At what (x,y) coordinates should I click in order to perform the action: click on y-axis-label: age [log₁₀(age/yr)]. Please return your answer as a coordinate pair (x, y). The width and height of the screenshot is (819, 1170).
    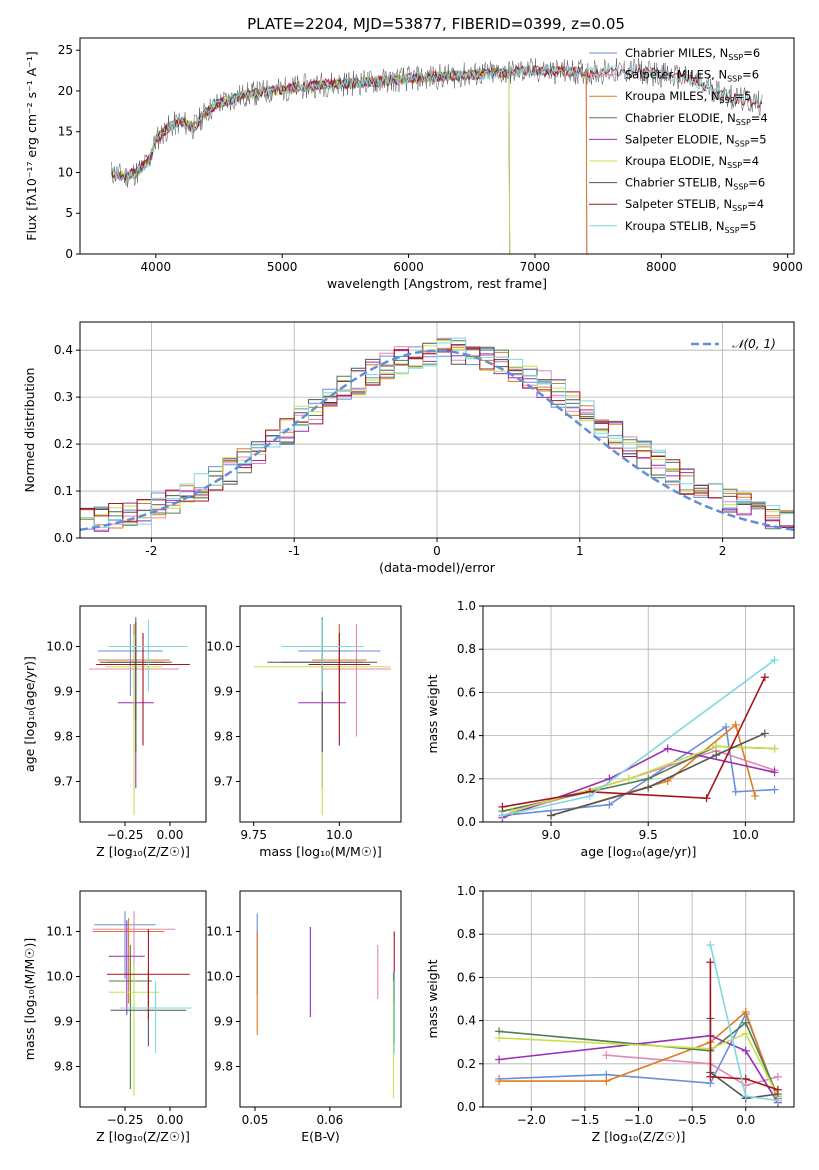
    Looking at the image, I should click on (29, 714).